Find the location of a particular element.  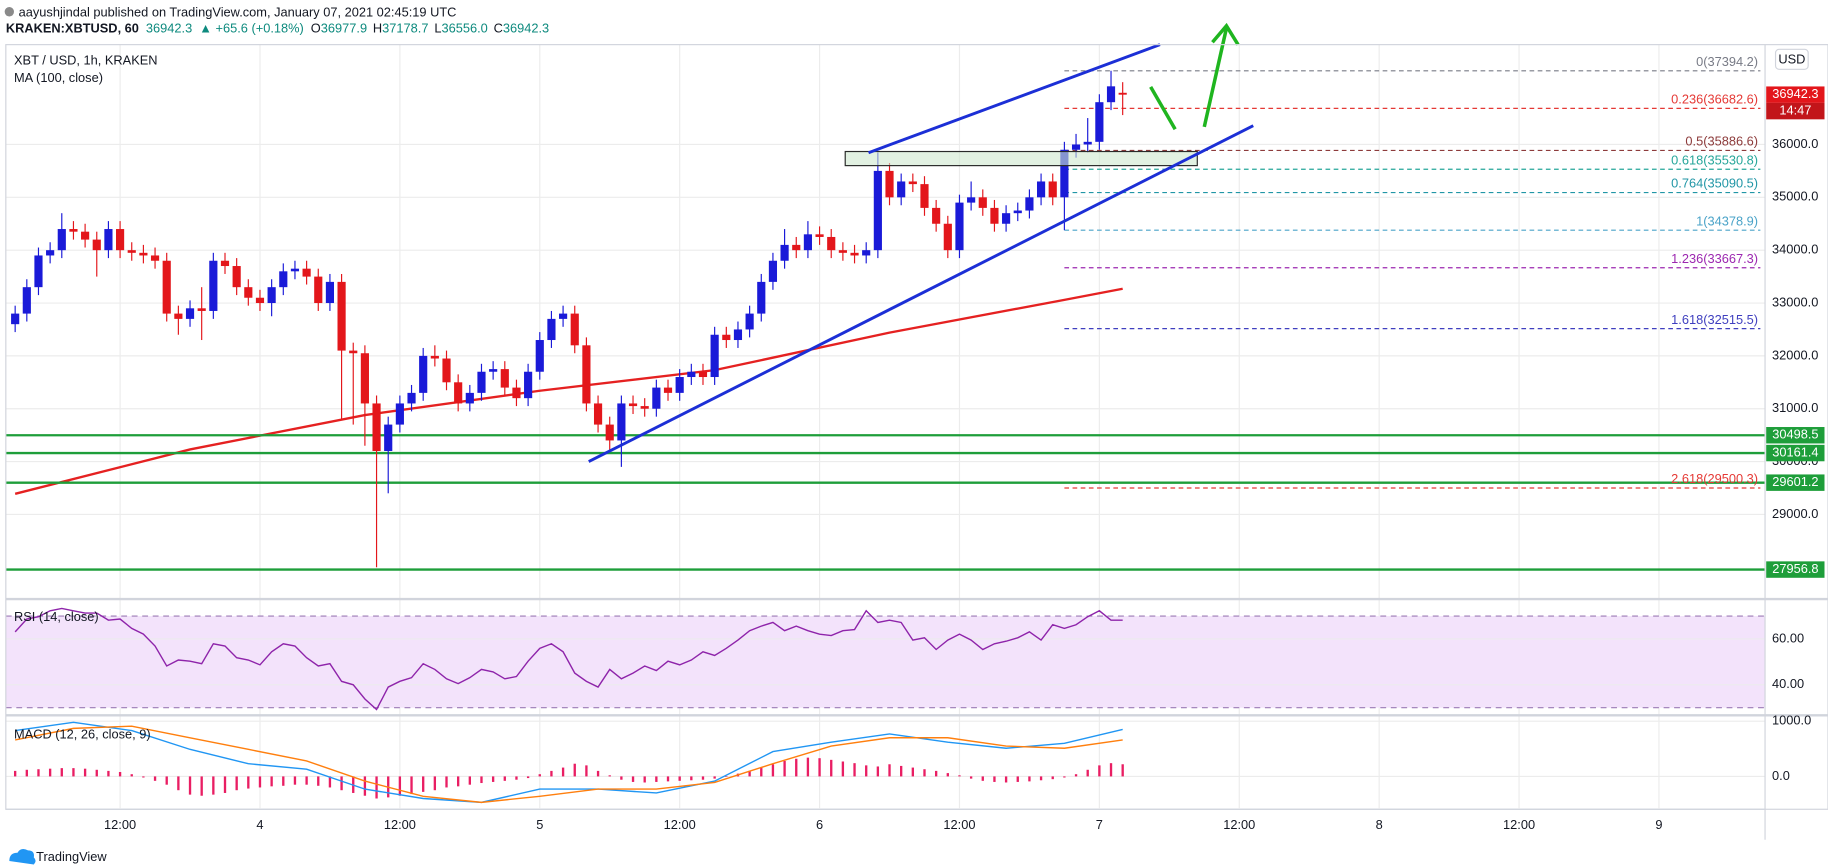

change: ▲ +65.6 (+0.18%) is located at coordinates (251, 28).